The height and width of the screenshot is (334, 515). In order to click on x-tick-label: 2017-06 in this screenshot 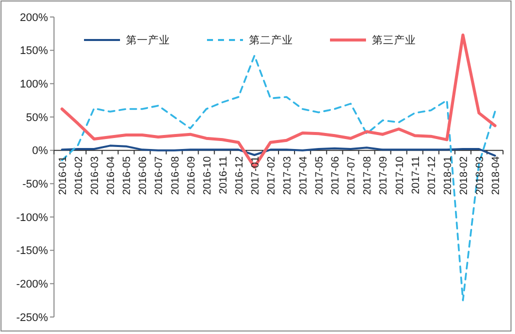, I will do `click(336, 175)`.